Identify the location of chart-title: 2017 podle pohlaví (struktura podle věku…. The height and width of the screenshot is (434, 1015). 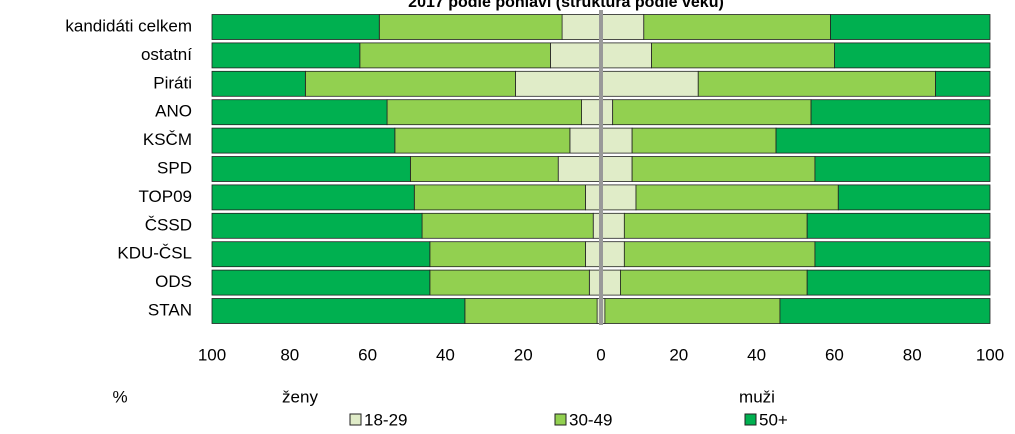
(566, 5).